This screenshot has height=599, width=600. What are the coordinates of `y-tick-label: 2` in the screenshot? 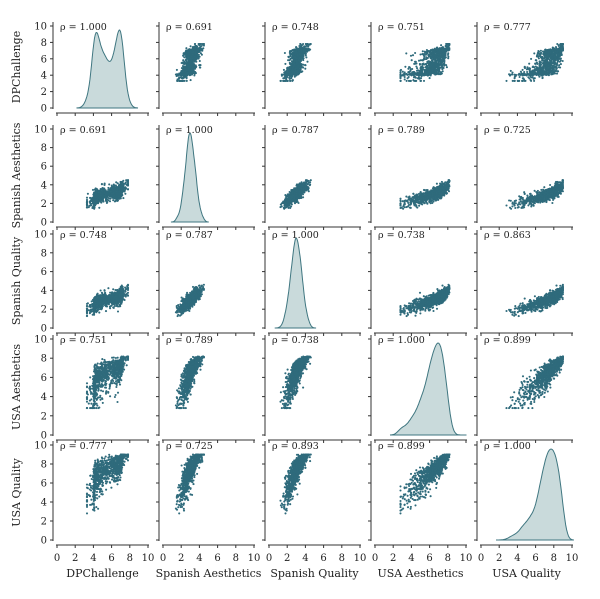 It's located at (44, 204).